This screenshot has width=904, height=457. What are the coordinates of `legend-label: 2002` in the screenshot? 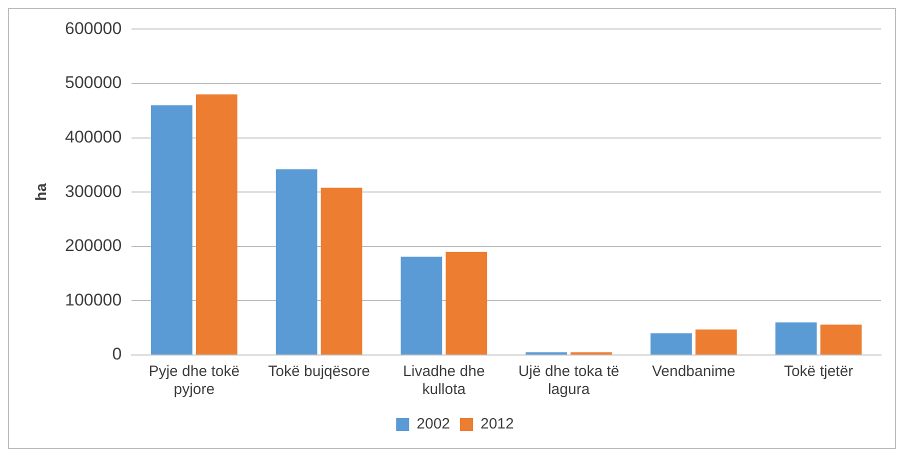 It's located at (433, 424).